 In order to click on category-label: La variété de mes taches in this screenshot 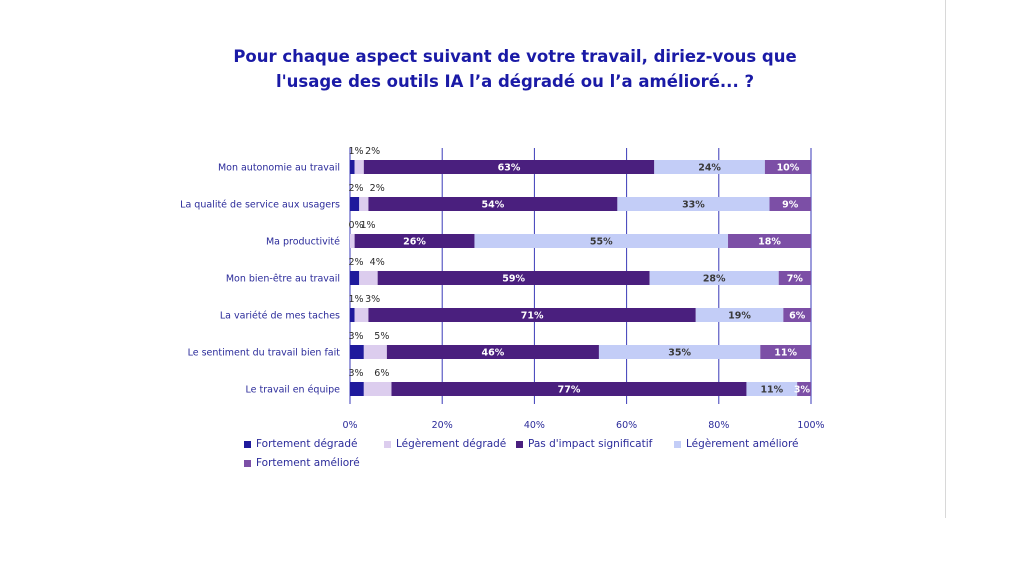, I will do `click(280, 316)`.